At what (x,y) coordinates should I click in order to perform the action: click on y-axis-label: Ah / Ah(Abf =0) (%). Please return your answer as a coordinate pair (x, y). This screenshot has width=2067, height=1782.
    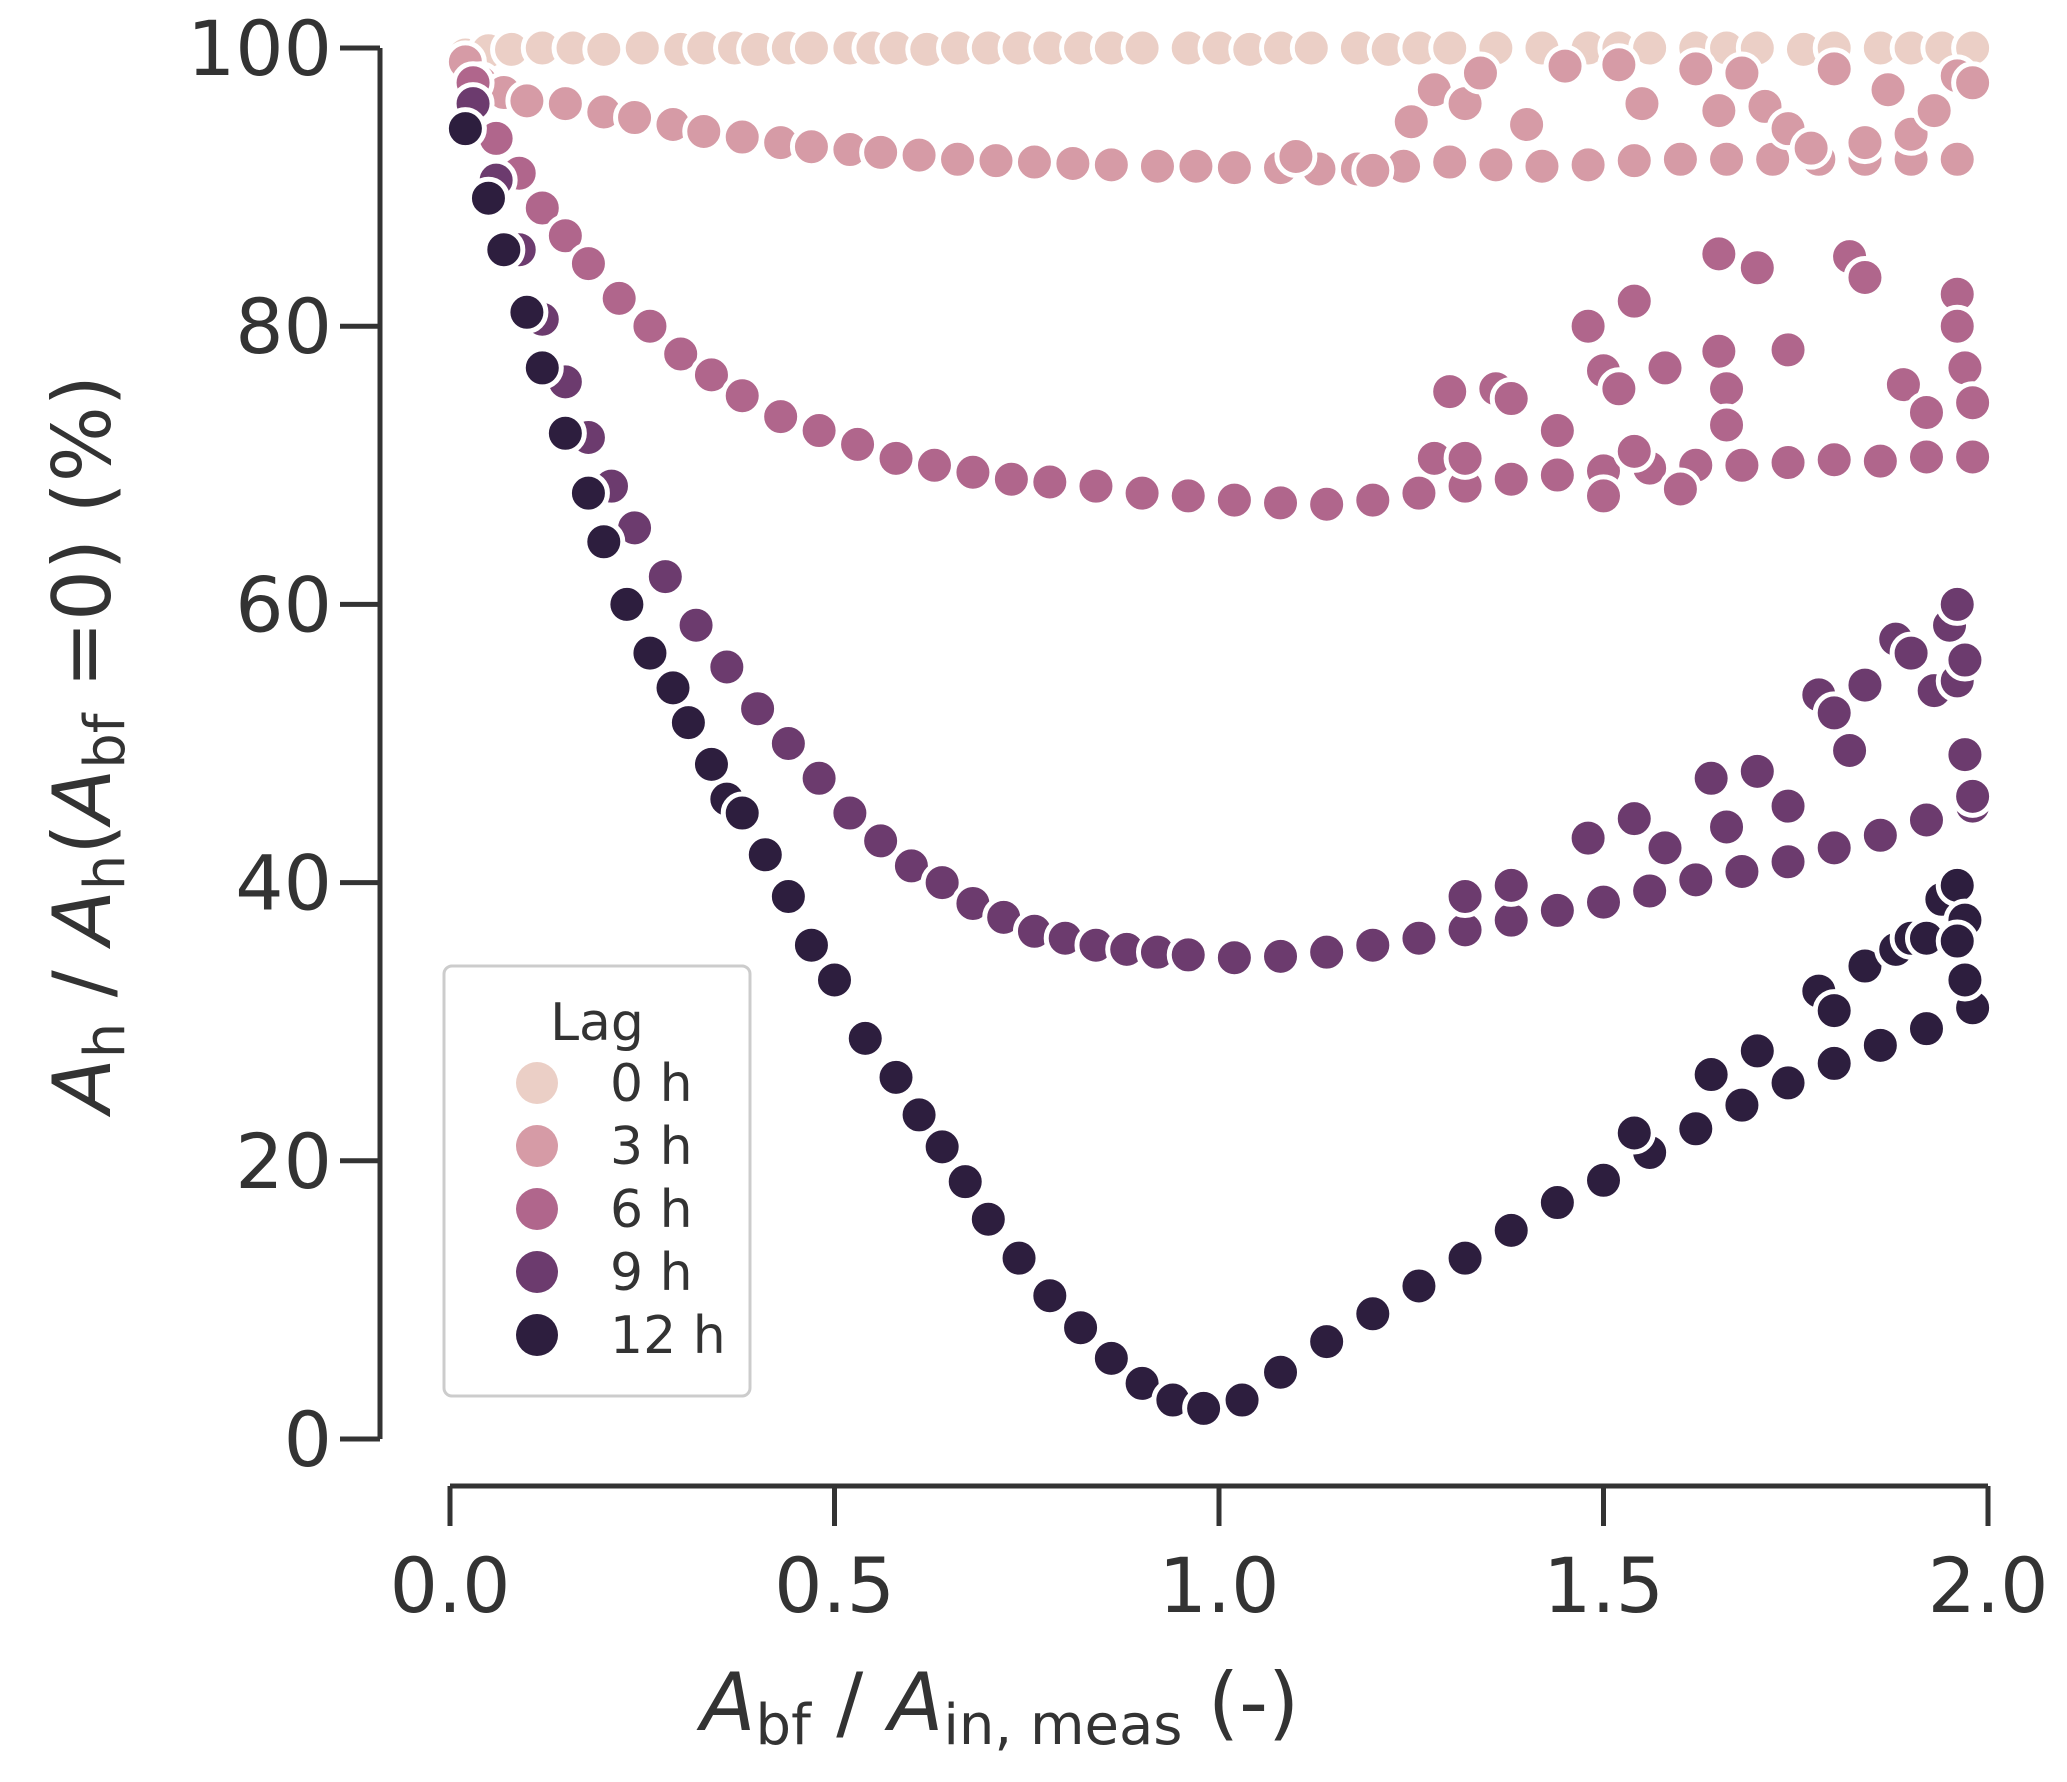
    Looking at the image, I should click on (87, 746).